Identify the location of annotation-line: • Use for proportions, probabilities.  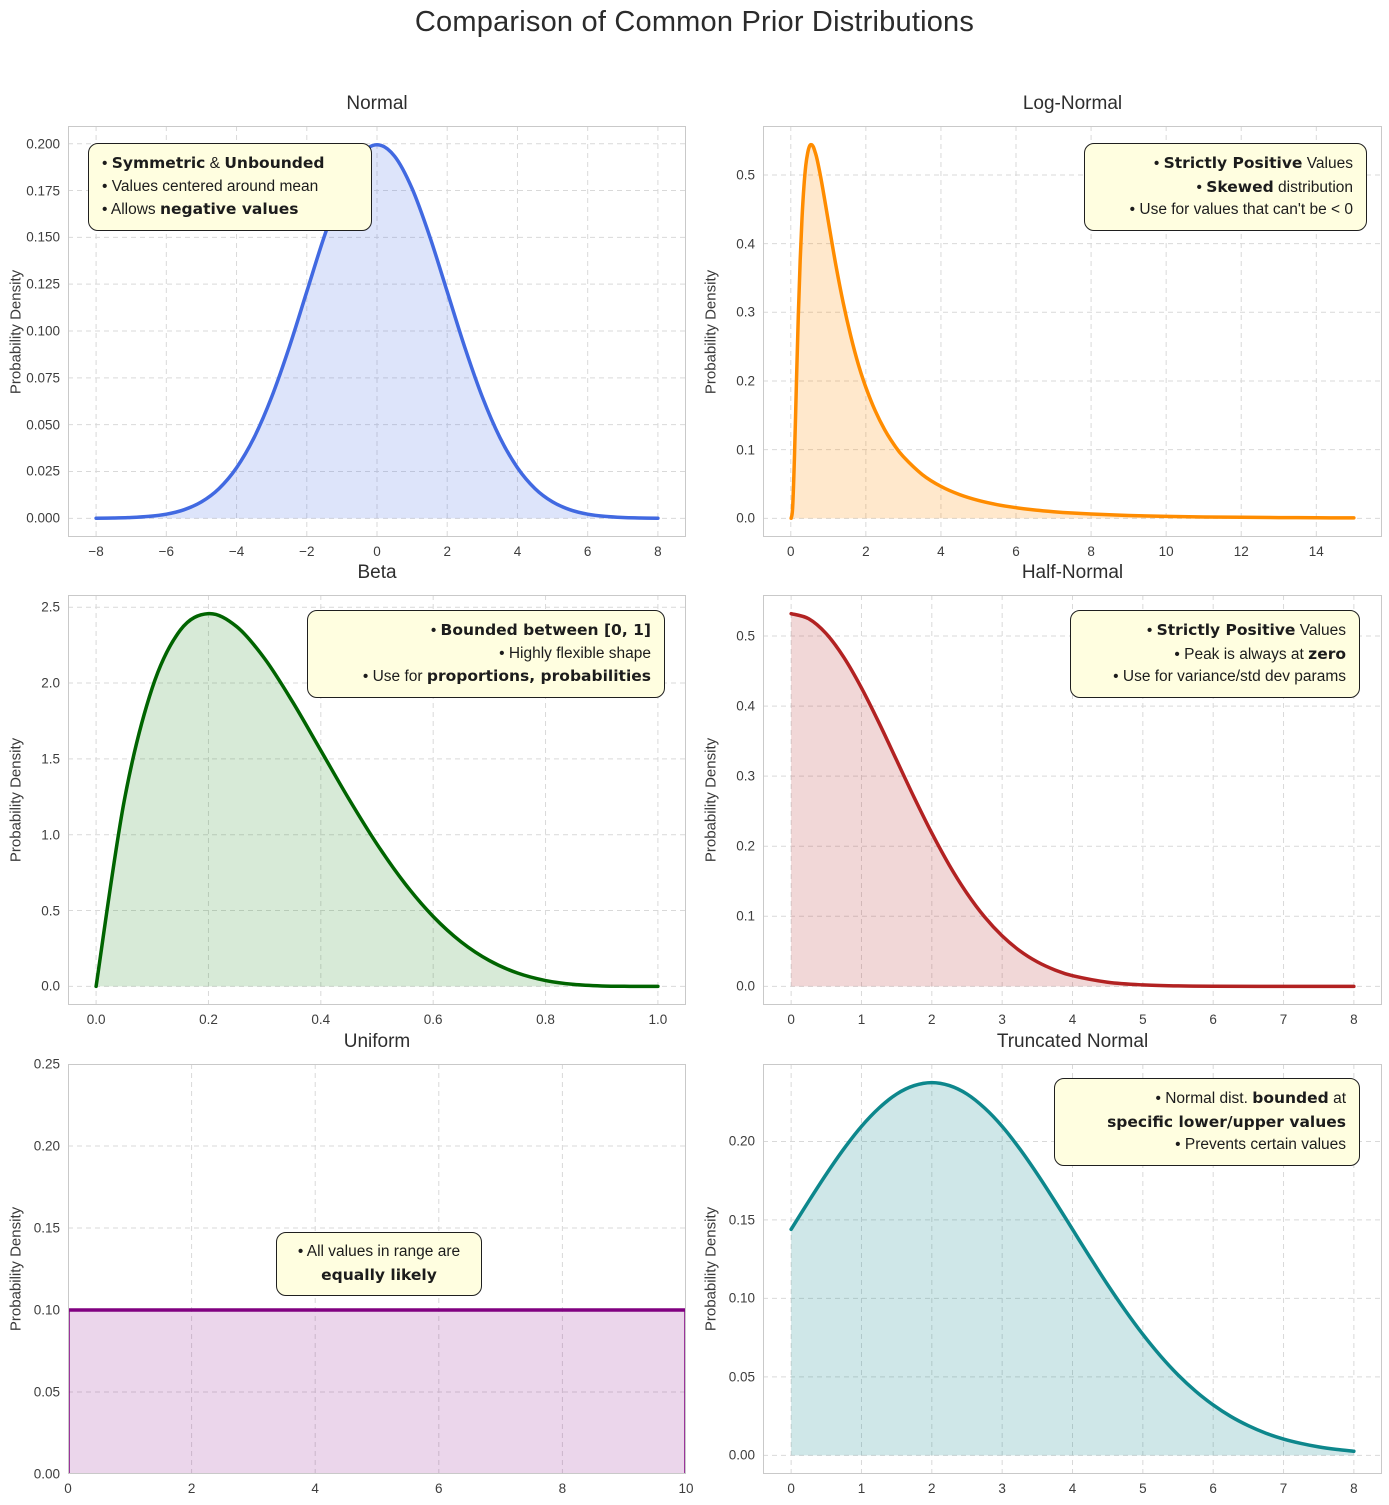
(486, 677).